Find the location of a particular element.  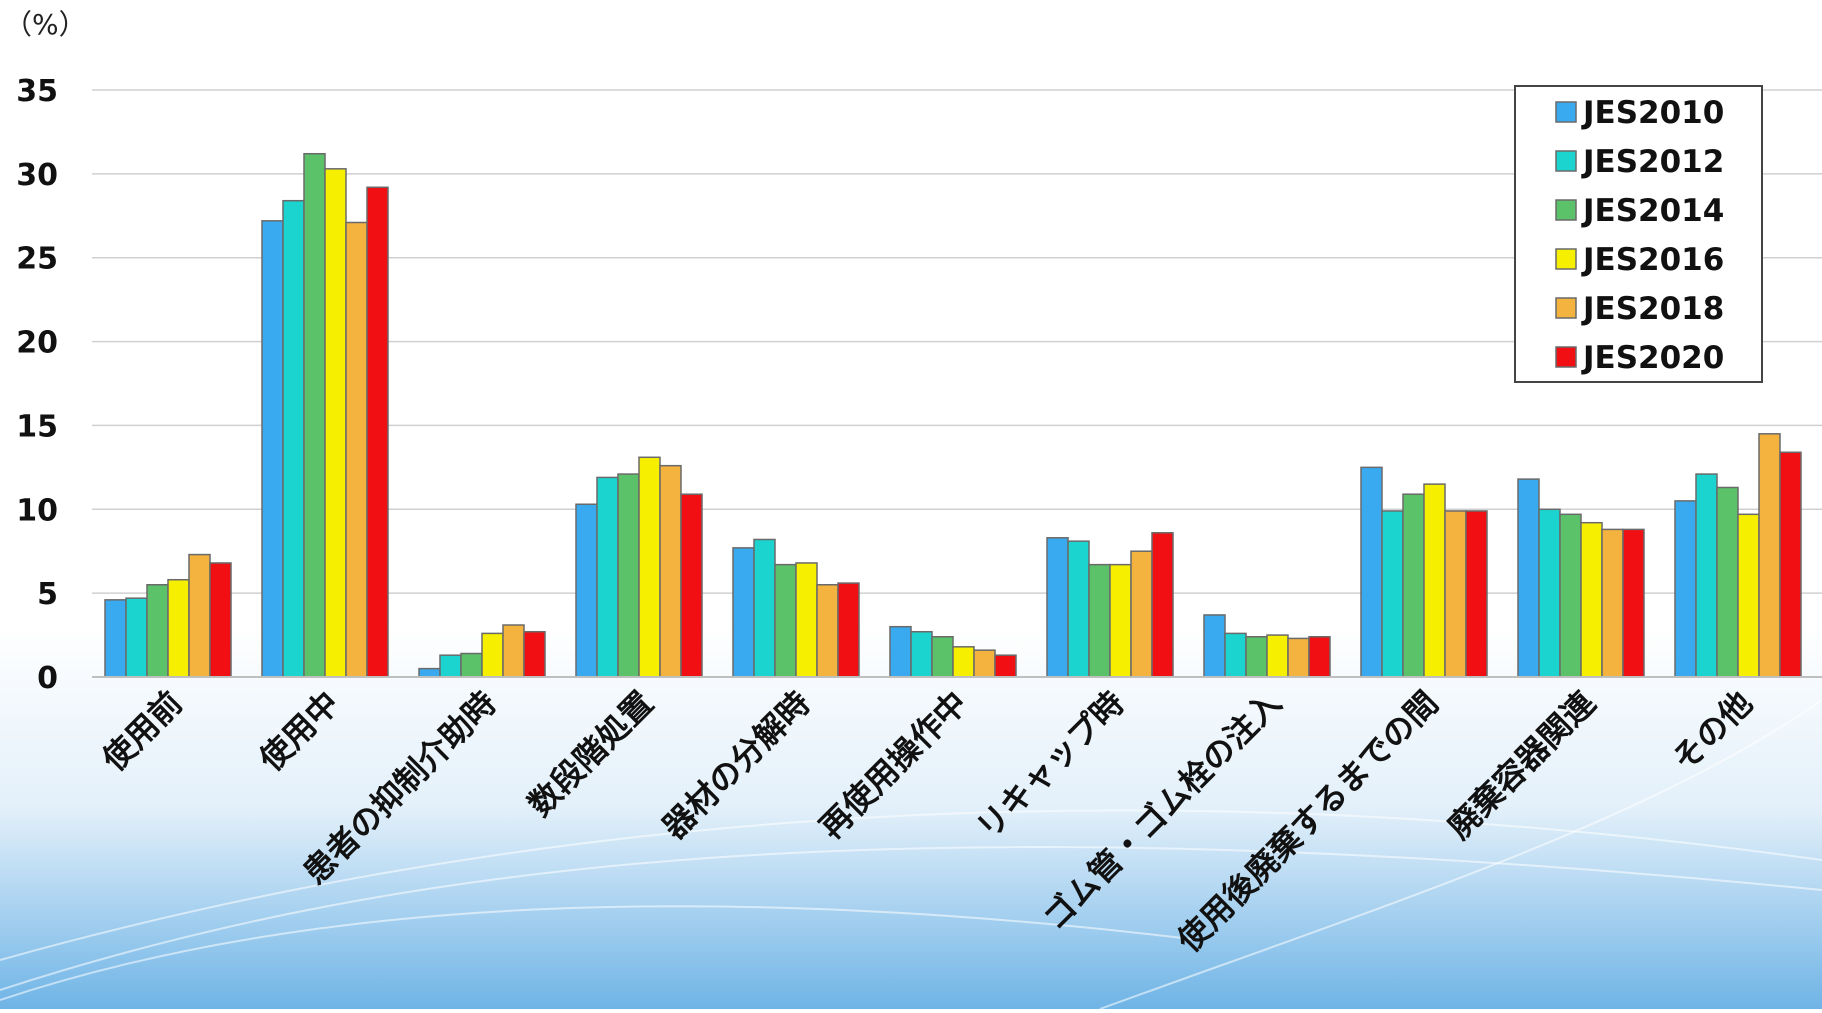

legend-swatch-jes2012 is located at coordinates (1566, 161).